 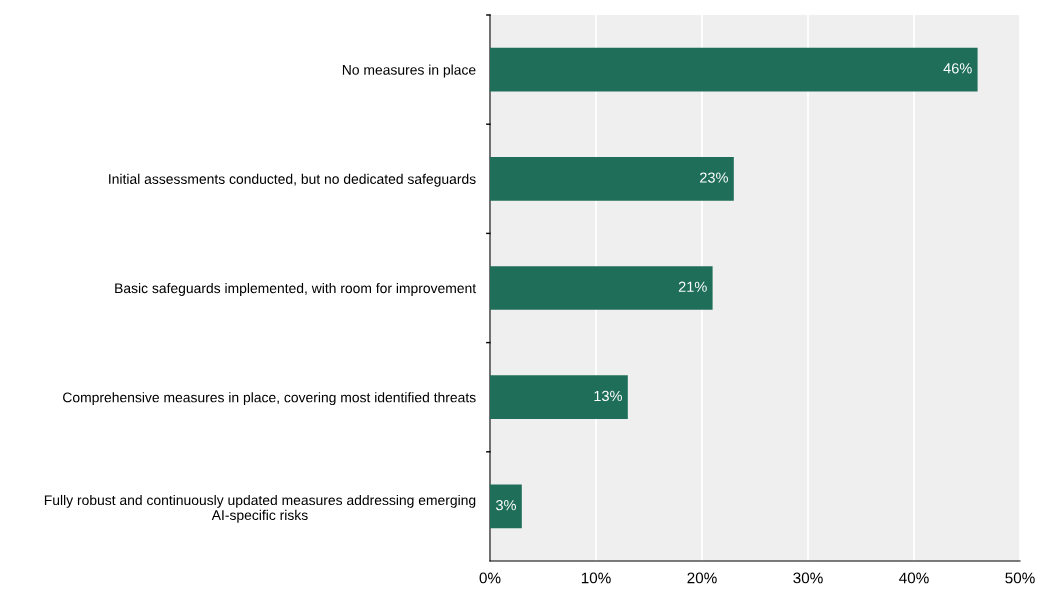 I want to click on y-tick-label: No measures in place, so click(x=409, y=71).